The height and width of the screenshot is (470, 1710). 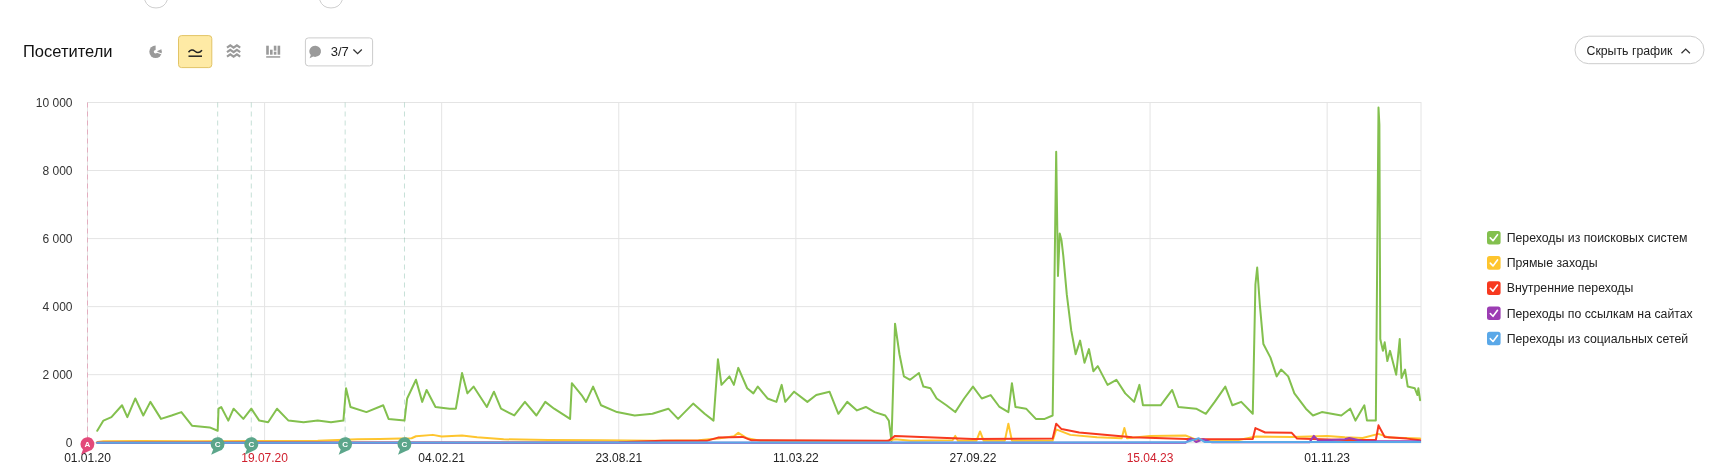 What do you see at coordinates (57, 170) in the screenshot?
I see `y-tick-label: 8 000` at bounding box center [57, 170].